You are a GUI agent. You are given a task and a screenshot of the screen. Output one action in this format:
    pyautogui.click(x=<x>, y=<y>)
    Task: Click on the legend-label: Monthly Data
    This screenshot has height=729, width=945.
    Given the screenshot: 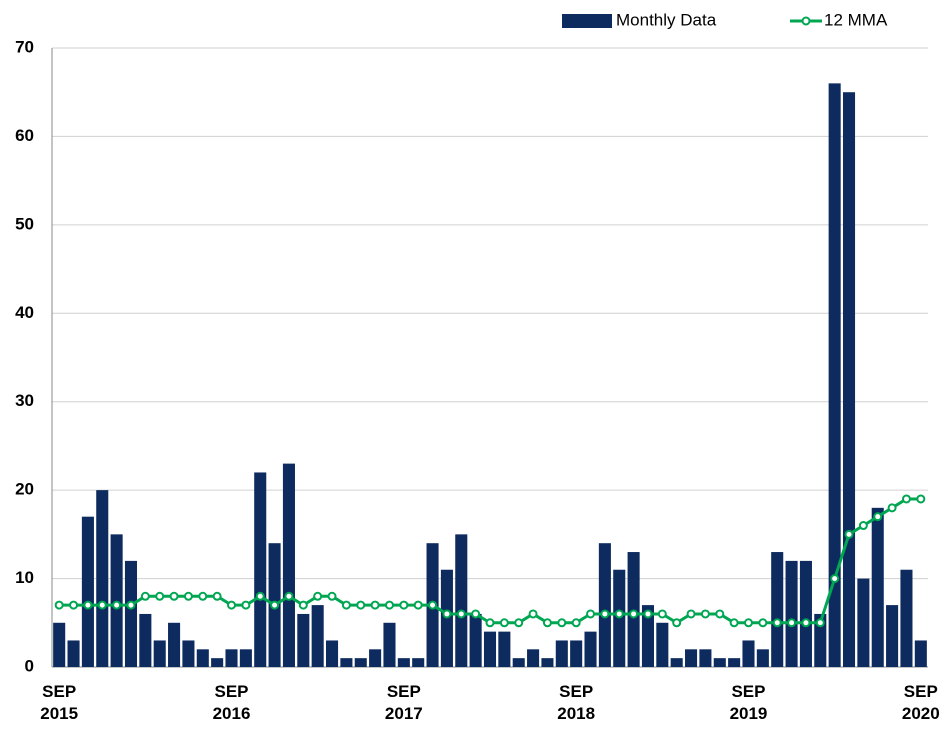 What is the action you would take?
    pyautogui.click(x=666, y=19)
    